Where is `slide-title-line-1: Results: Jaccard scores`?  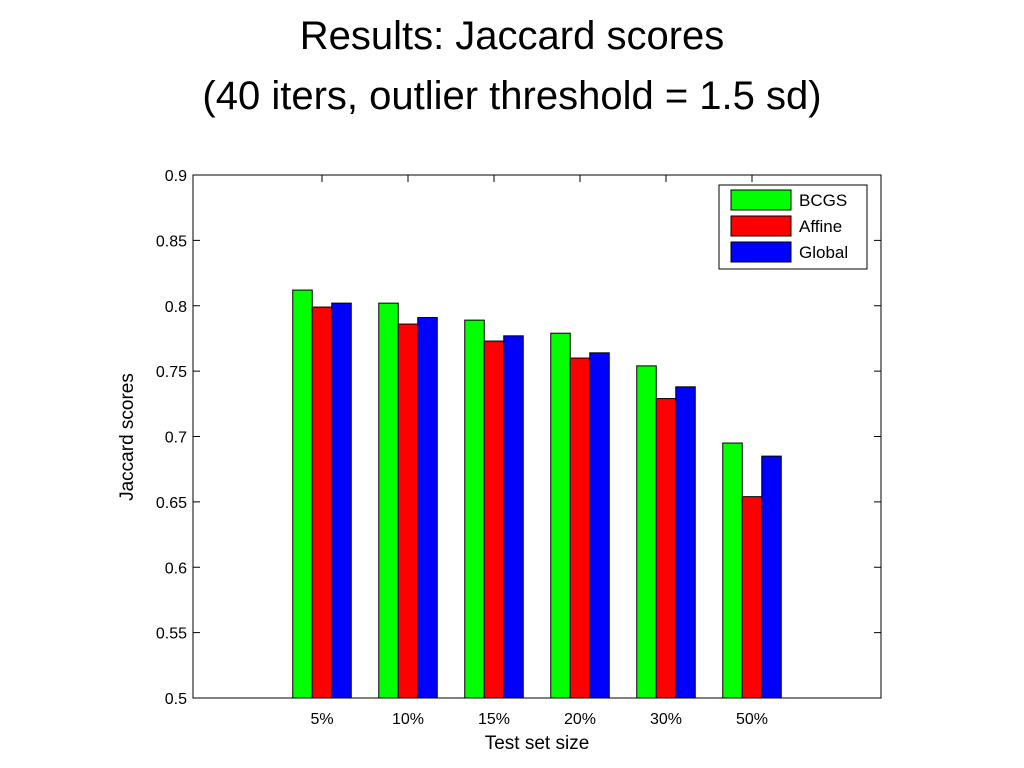 slide-title-line-1: Results: Jaccard scores is located at coordinates (512, 36).